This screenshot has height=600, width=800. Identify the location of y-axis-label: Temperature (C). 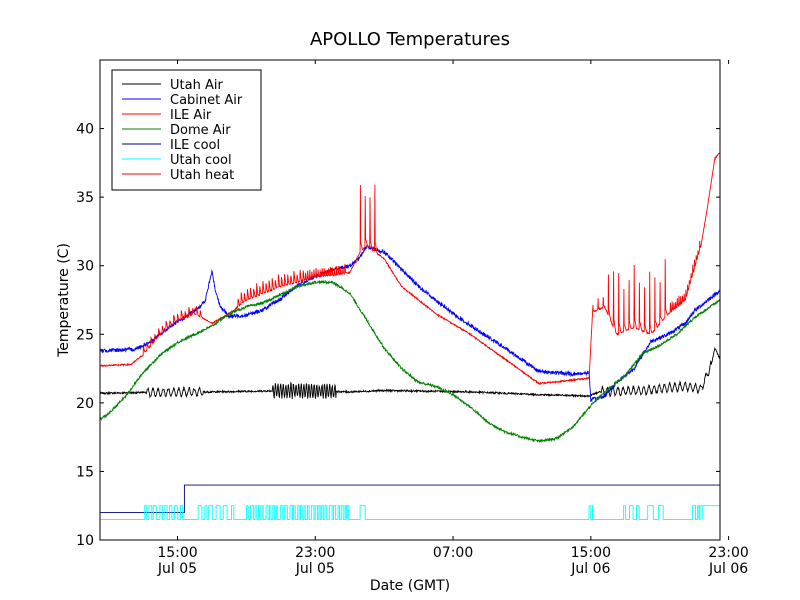
(64, 300).